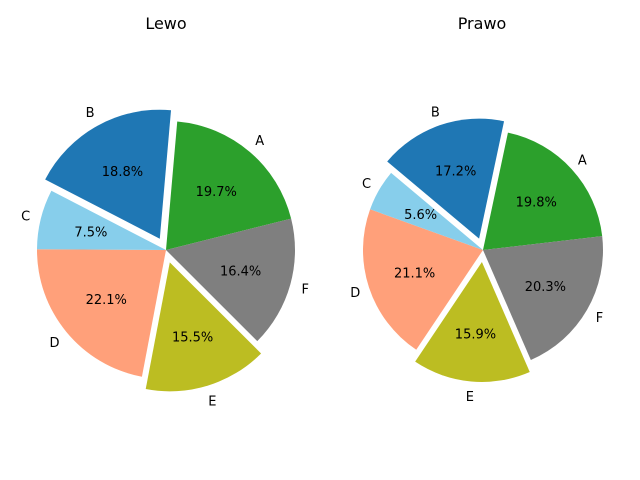  I want to click on pie-right-category-label-c: C, so click(366, 184).